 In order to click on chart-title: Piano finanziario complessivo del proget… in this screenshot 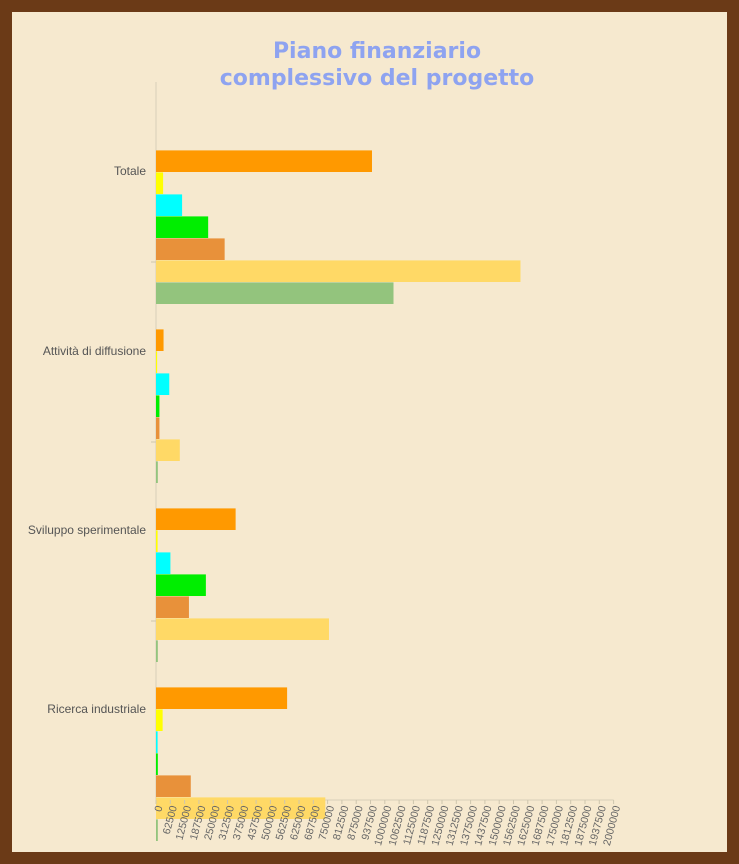, I will do `click(377, 65)`.